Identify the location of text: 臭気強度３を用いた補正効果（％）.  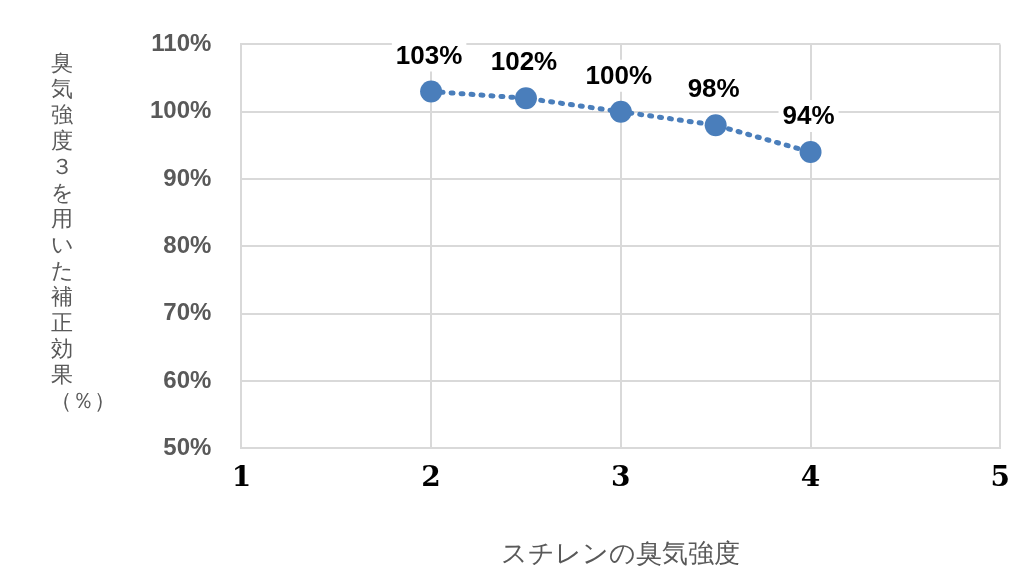
(83, 231).